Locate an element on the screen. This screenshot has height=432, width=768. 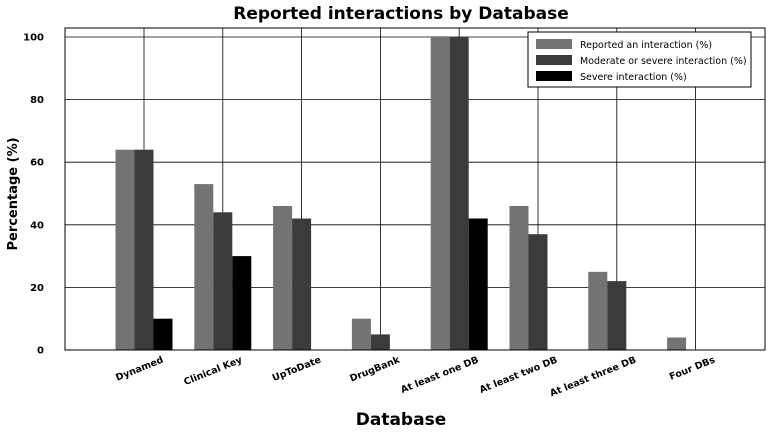
x-tick-label: Clinical Key is located at coordinates (213, 371).